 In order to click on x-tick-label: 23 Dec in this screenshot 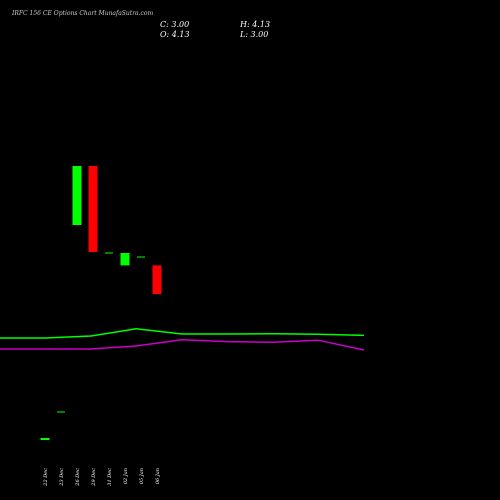, I will do `click(62, 477)`.